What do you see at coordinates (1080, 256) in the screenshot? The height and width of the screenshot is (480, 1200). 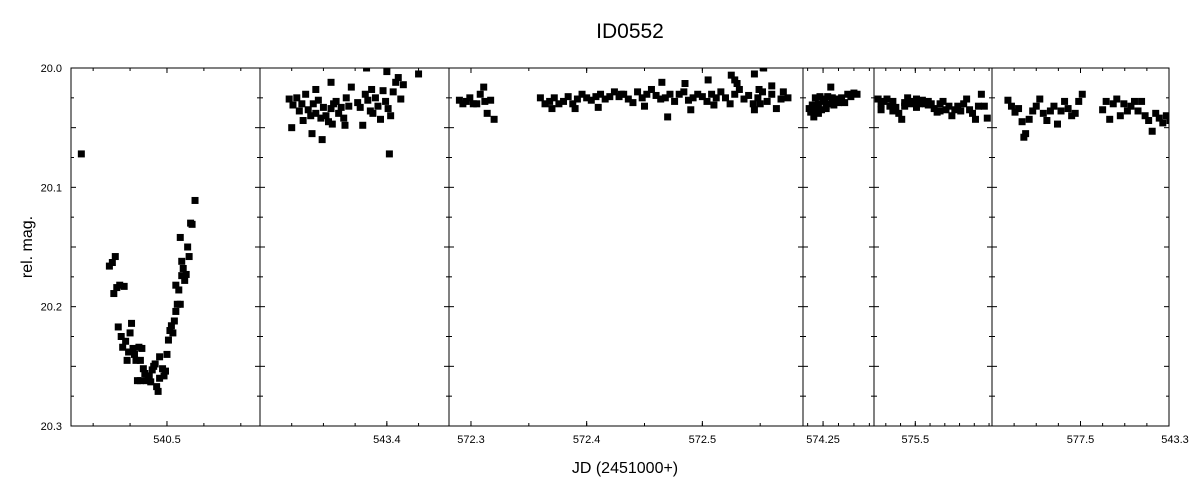 I see `panel-6: 577.5` at bounding box center [1080, 256].